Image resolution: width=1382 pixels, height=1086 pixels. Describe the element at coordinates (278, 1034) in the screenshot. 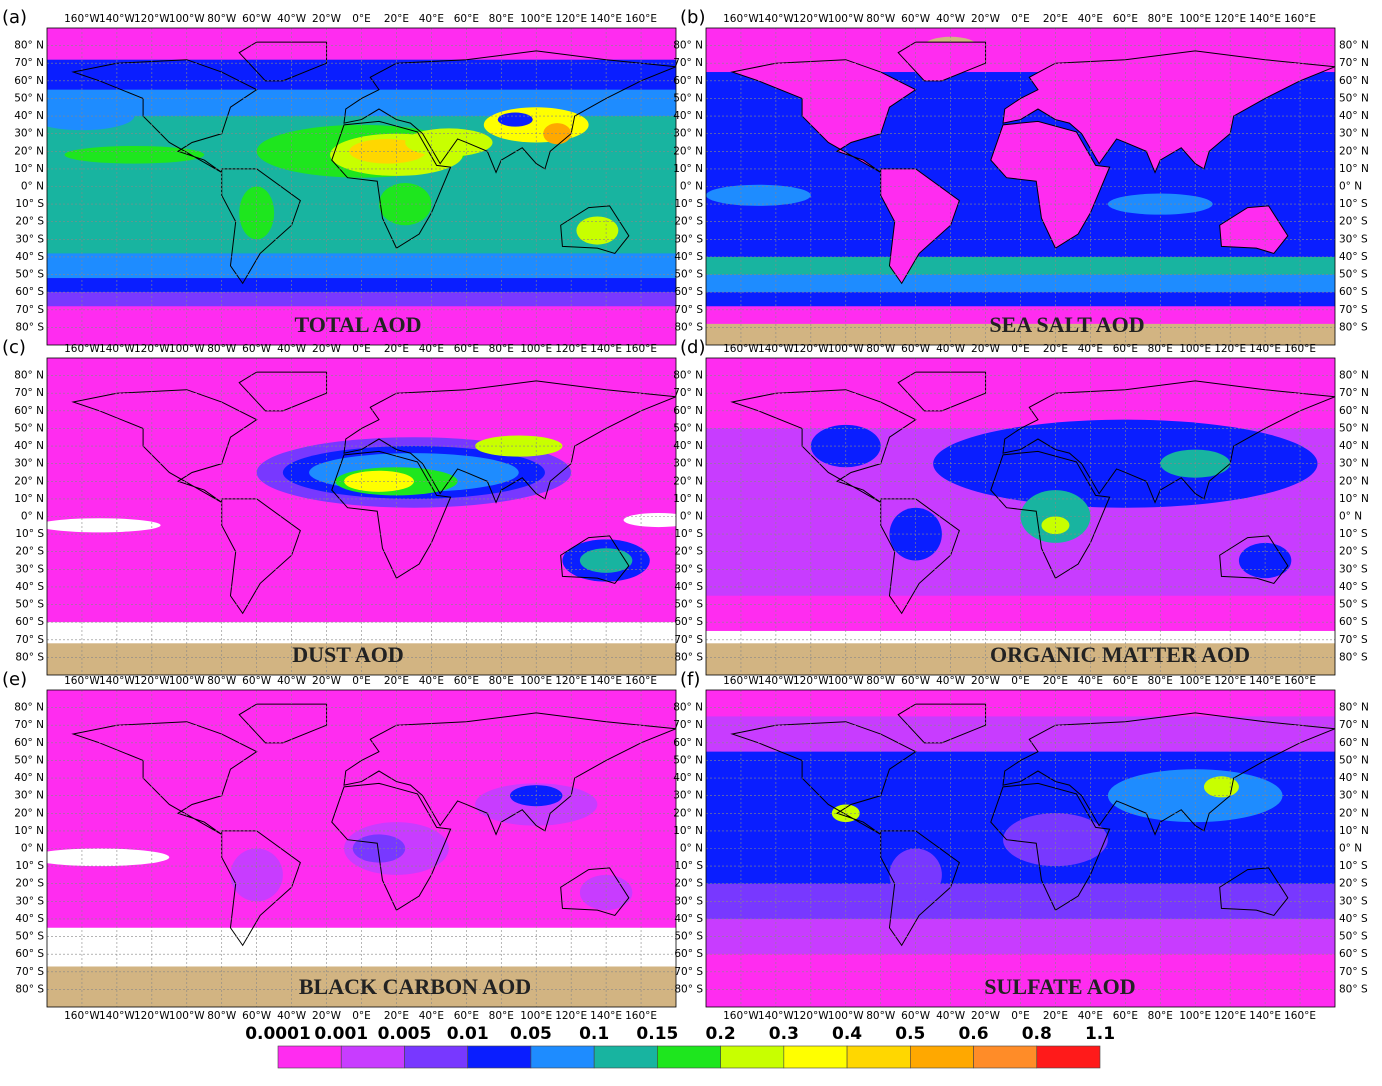

I see `colorbar-label: 0.0001` at that location.